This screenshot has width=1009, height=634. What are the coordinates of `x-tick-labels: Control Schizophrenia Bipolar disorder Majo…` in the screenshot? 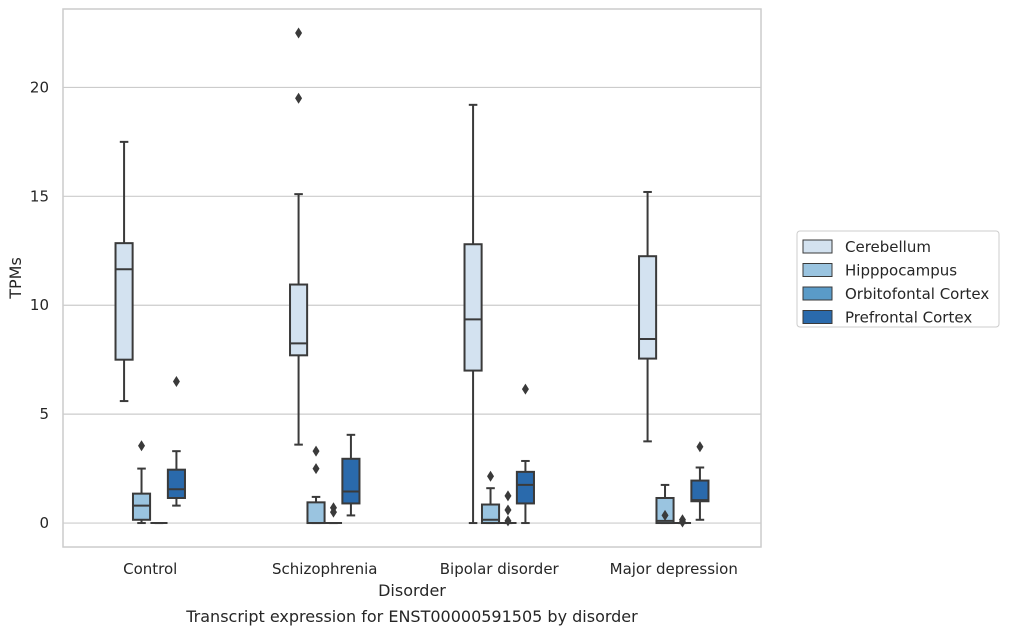 It's located at (430, 569).